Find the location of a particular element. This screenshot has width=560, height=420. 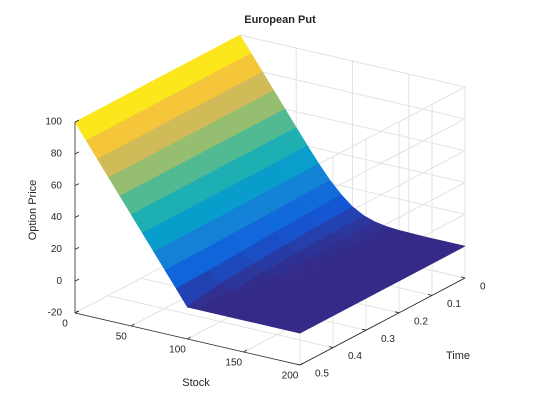

z-tick-label: 40 is located at coordinates (57, 217).